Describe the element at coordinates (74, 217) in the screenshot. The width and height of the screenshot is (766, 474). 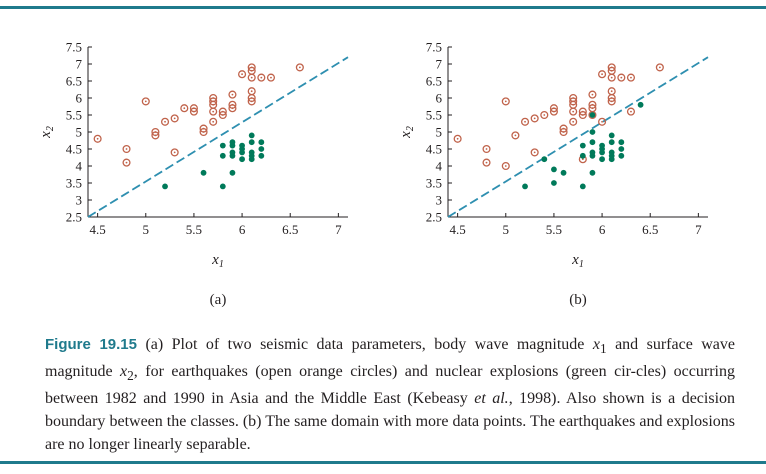
I see `y-tick-label: 2.5` at that location.